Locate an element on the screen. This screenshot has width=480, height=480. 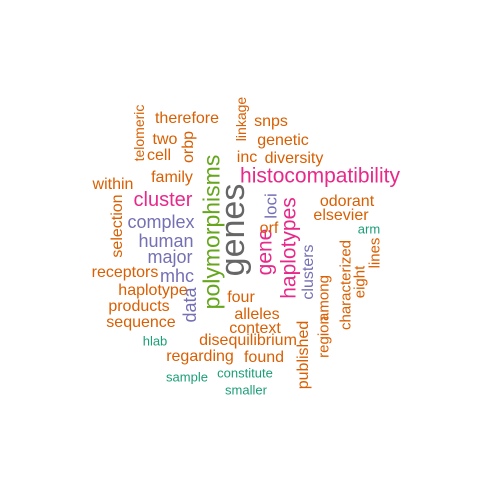
word-sample: sample is located at coordinates (187, 377).